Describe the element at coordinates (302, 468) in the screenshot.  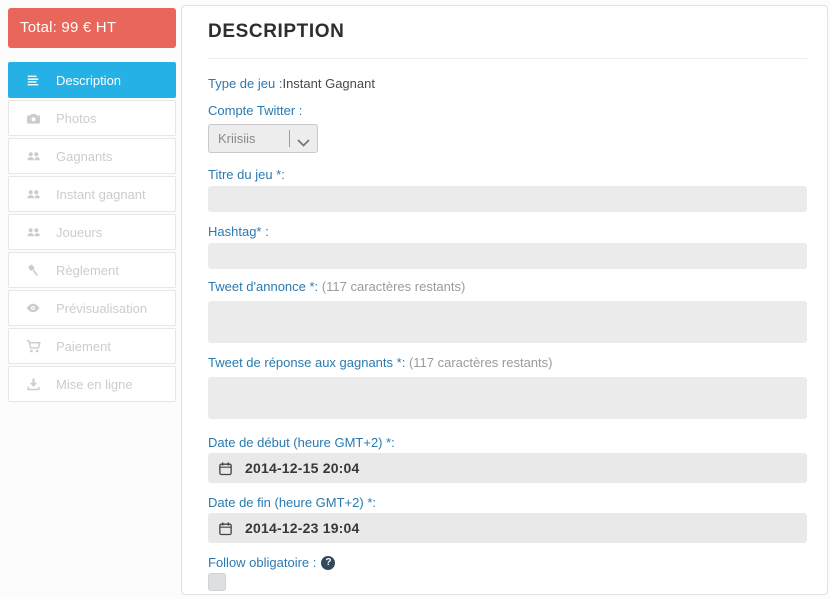
I see `start-date-value: 2014-12-15 20:04` at that location.